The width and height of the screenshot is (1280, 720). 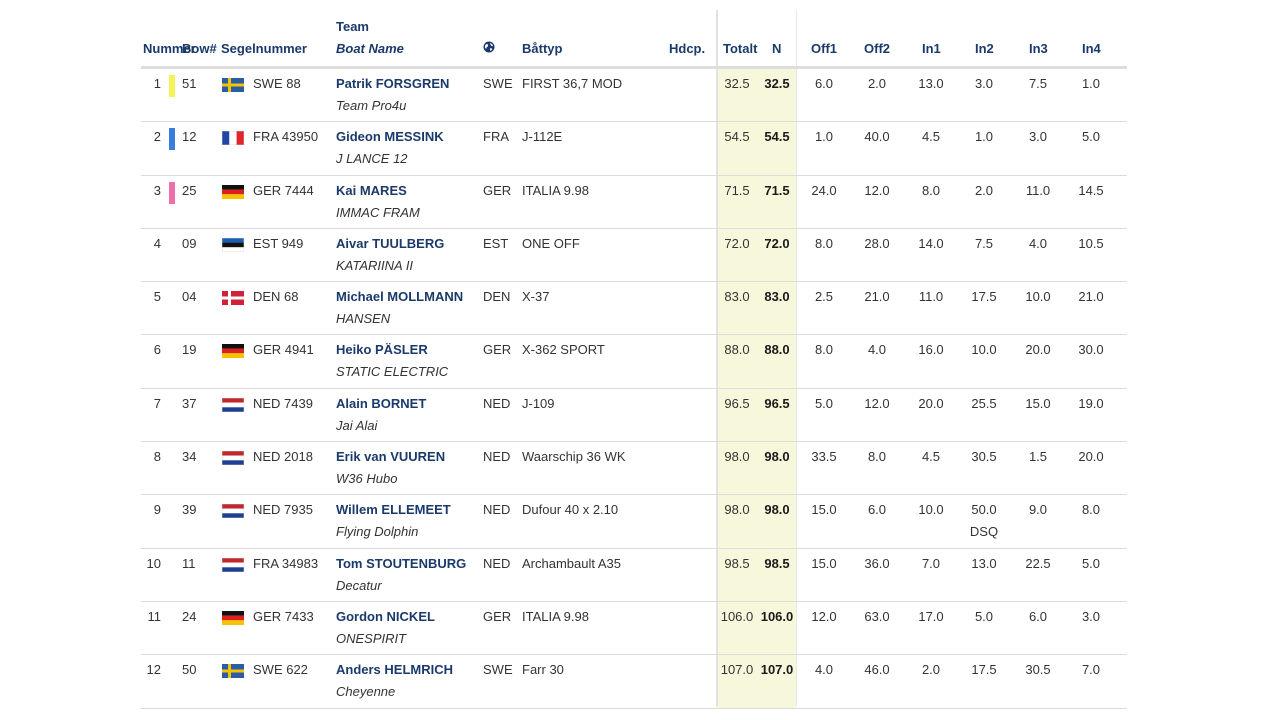 What do you see at coordinates (157, 403) in the screenshot?
I see `rank-number: 7` at bounding box center [157, 403].